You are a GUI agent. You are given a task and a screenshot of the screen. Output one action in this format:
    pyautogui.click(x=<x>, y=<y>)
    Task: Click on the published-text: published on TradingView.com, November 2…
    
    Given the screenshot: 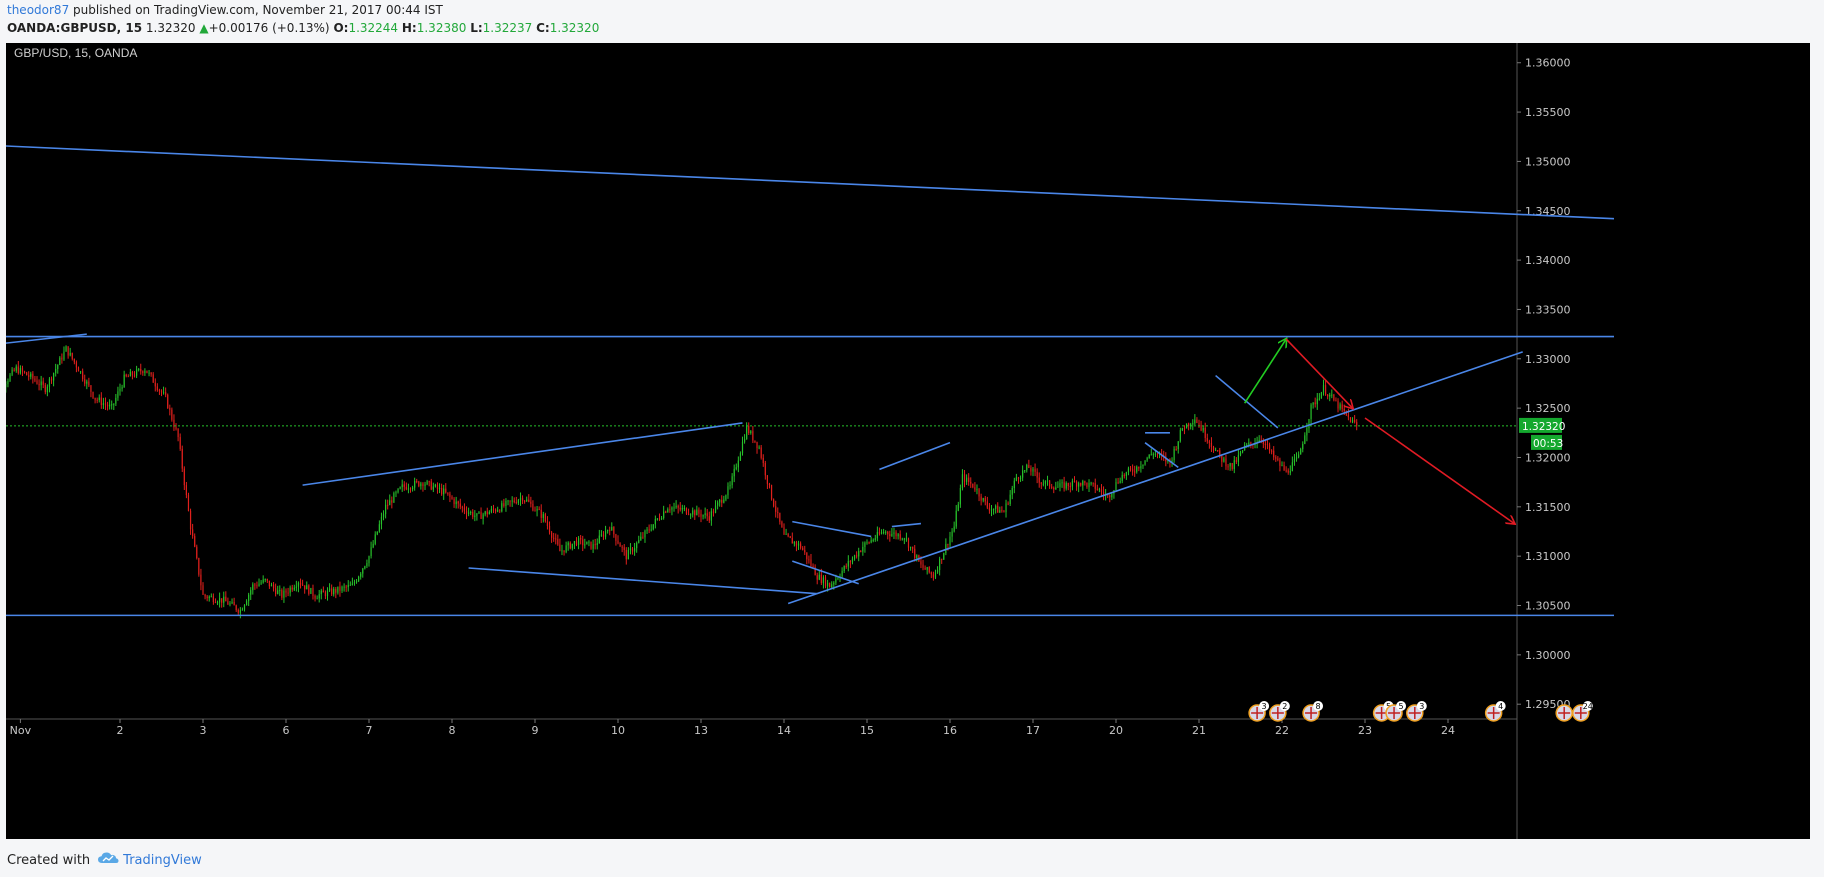 What is the action you would take?
    pyautogui.click(x=258, y=10)
    